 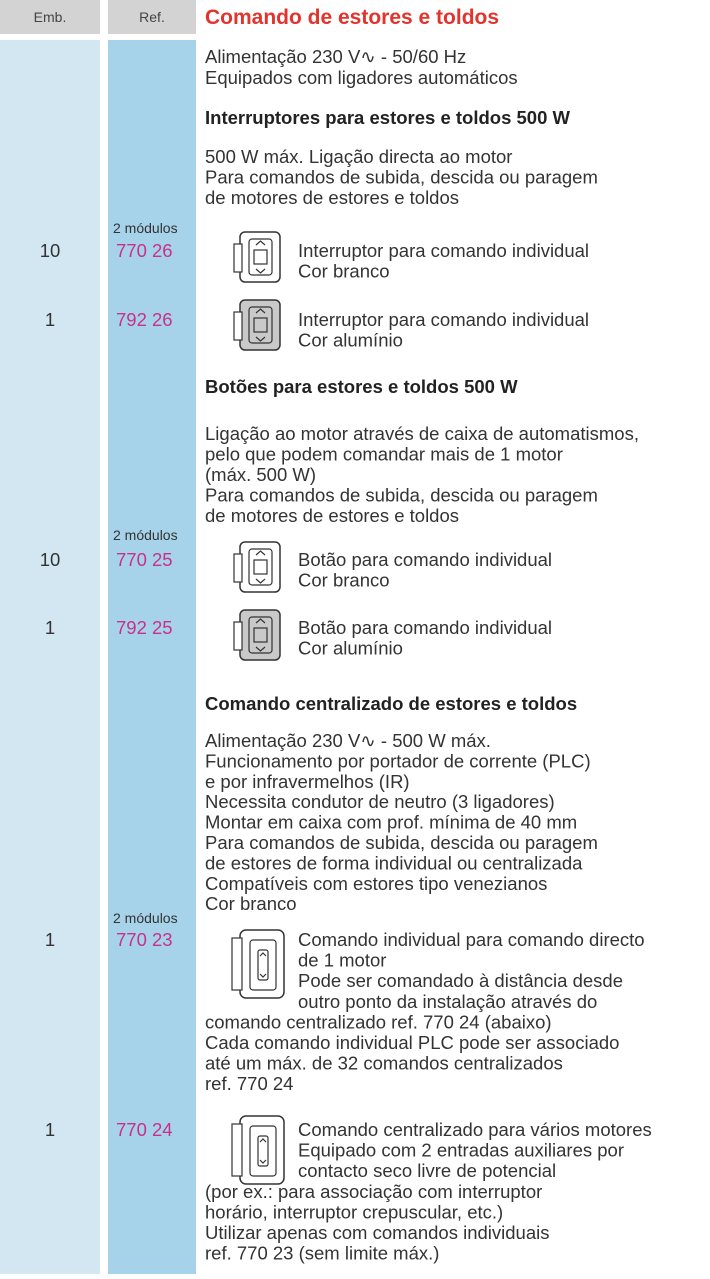 I want to click on section-line: Cor branco, so click(x=251, y=903).